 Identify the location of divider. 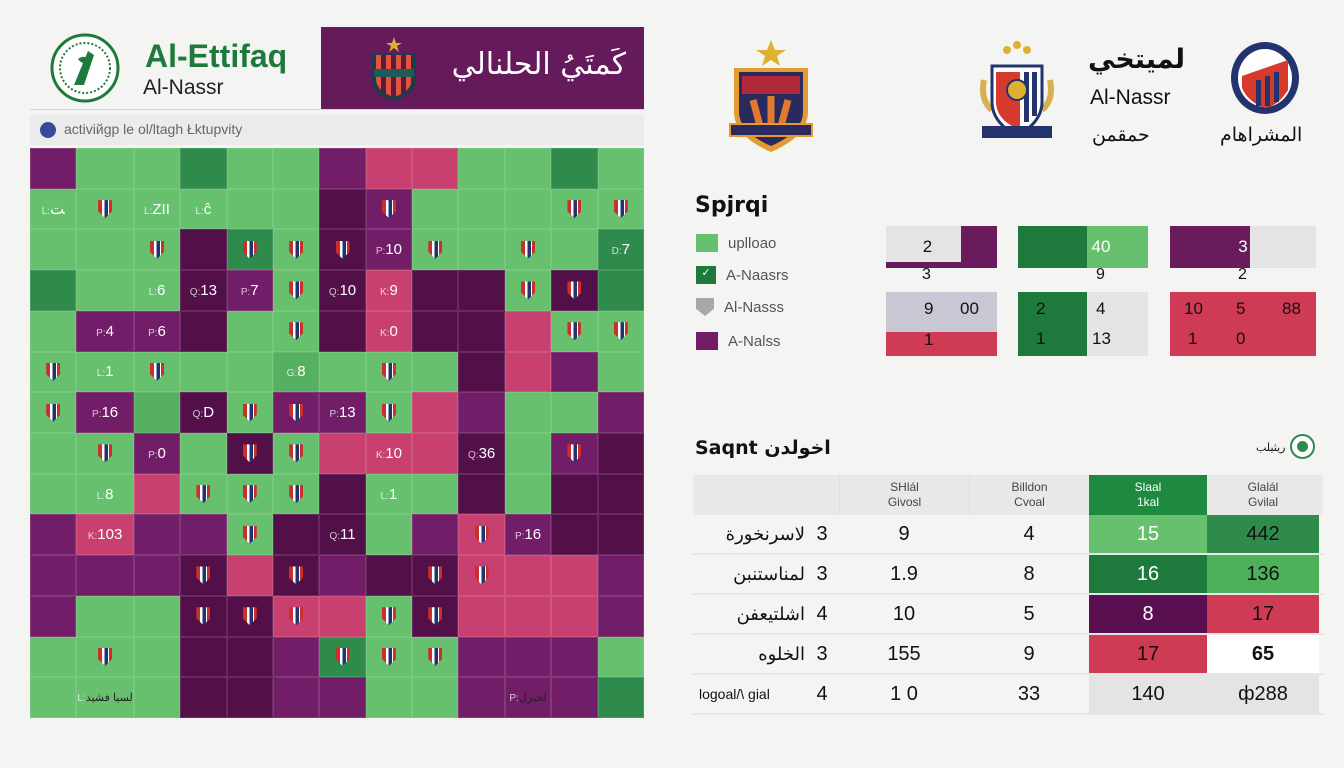
(337, 109).